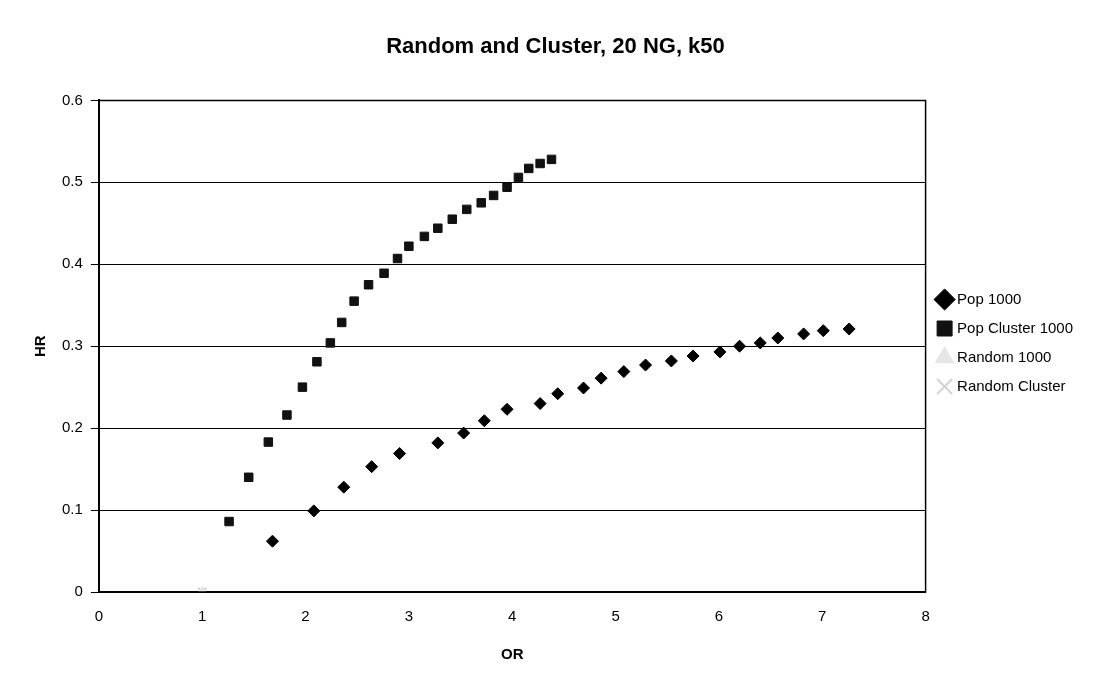 This screenshot has width=1101, height=699. I want to click on x-tick-label: 0, so click(99, 616).